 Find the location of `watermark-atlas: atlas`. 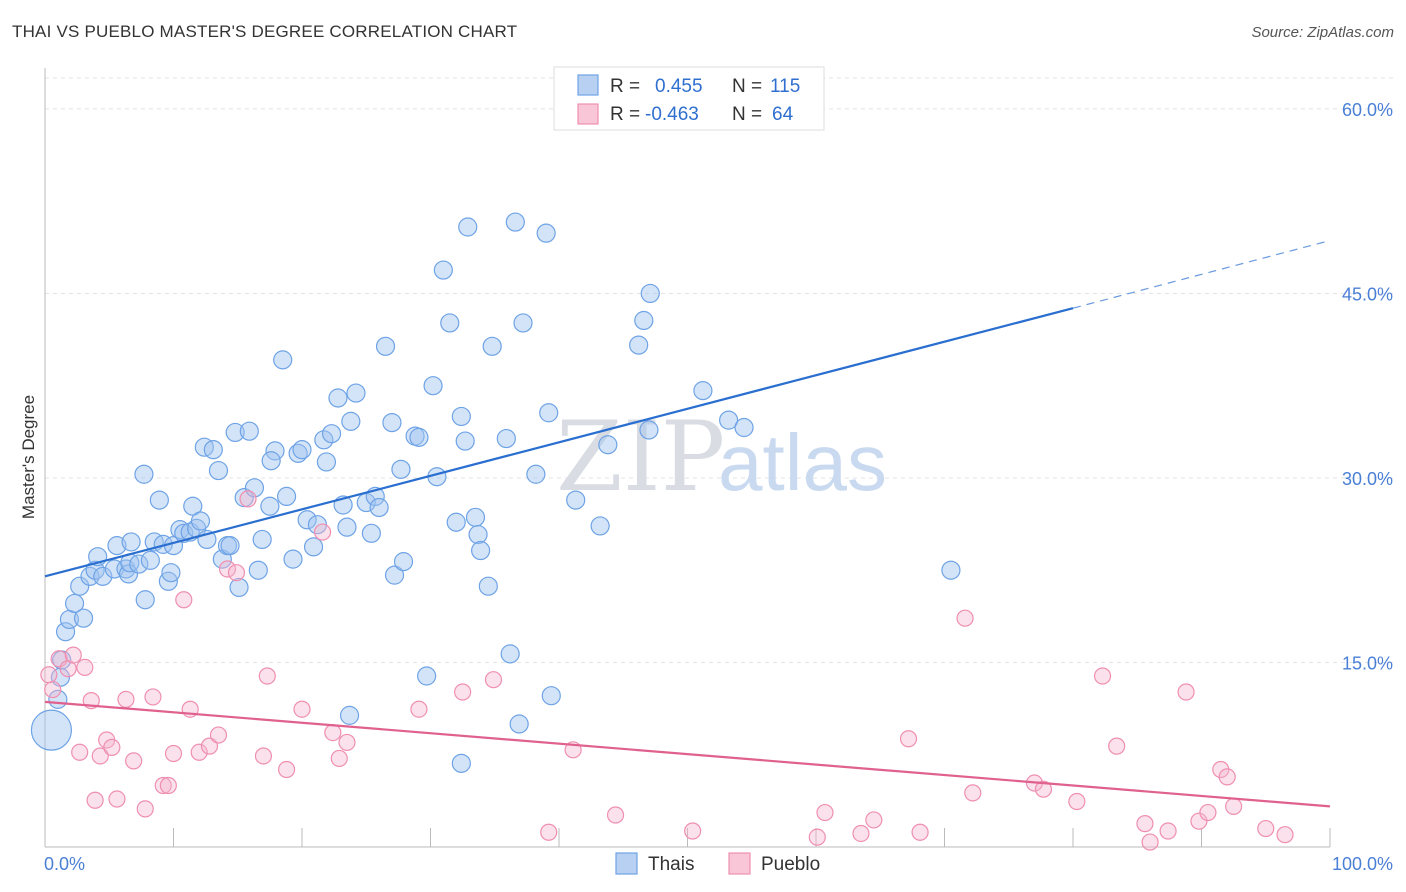

watermark-atlas: atlas is located at coordinates (802, 462).